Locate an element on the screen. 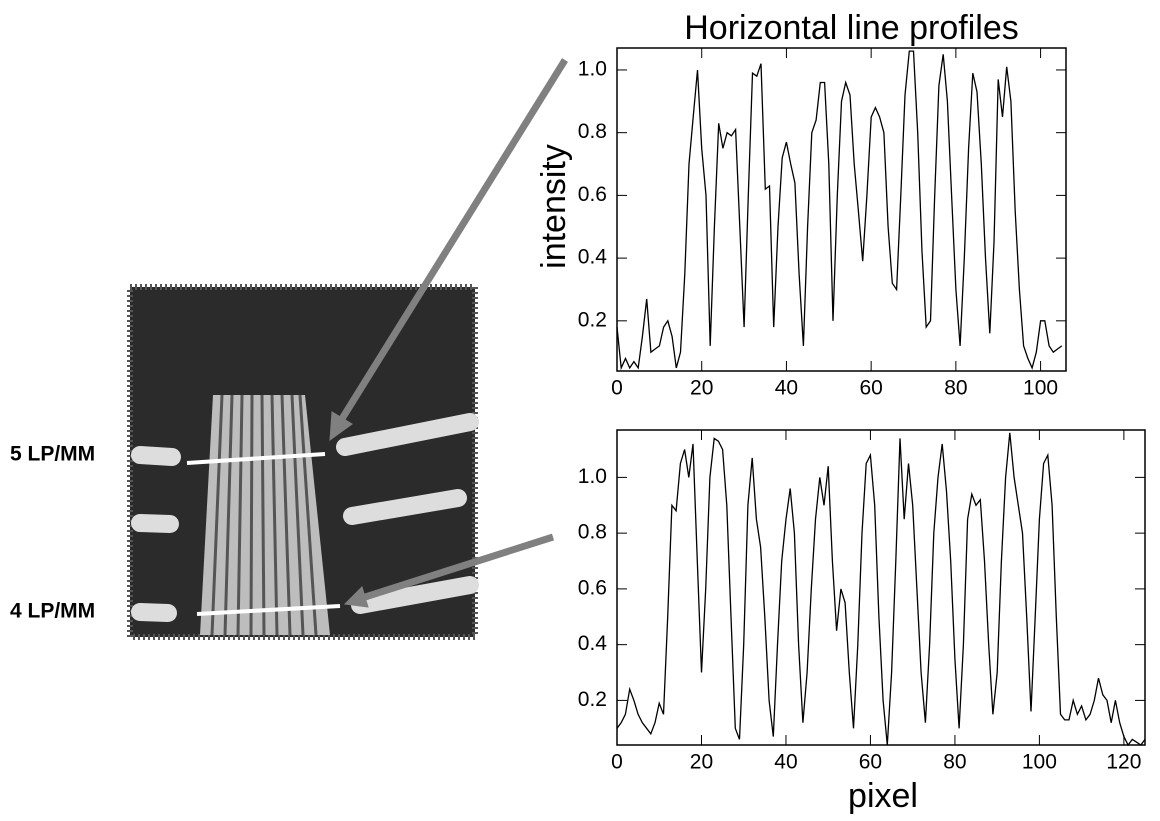  y-axis-label: intensity is located at coordinates (554, 206).